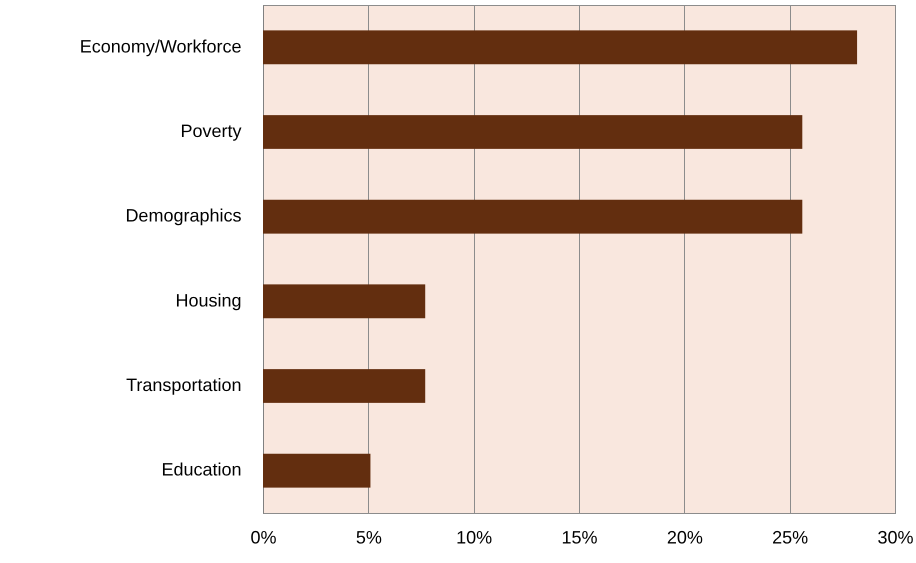  I want to click on x-tick-label: 25%, so click(790, 538).